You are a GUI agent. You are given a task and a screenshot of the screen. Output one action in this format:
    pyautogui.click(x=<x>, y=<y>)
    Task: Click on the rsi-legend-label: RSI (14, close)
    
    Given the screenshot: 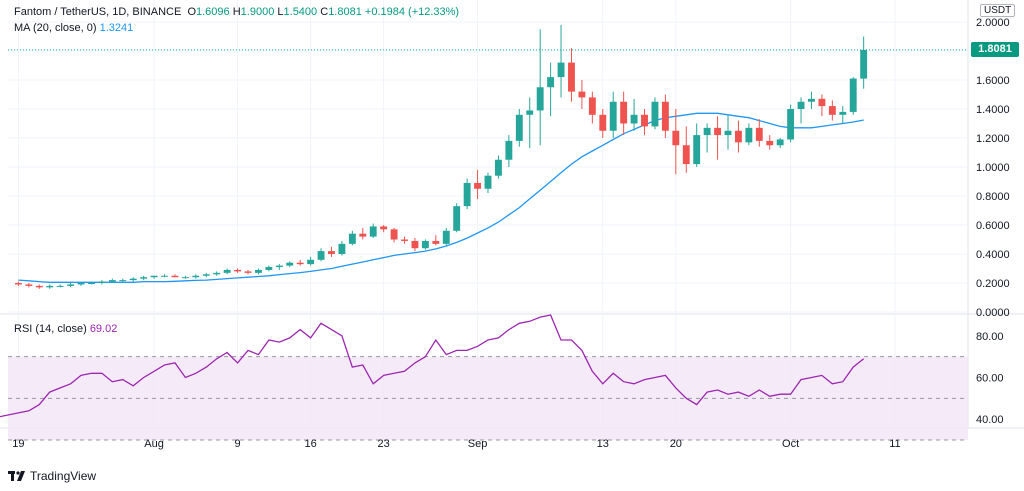 What is the action you would take?
    pyautogui.click(x=50, y=329)
    